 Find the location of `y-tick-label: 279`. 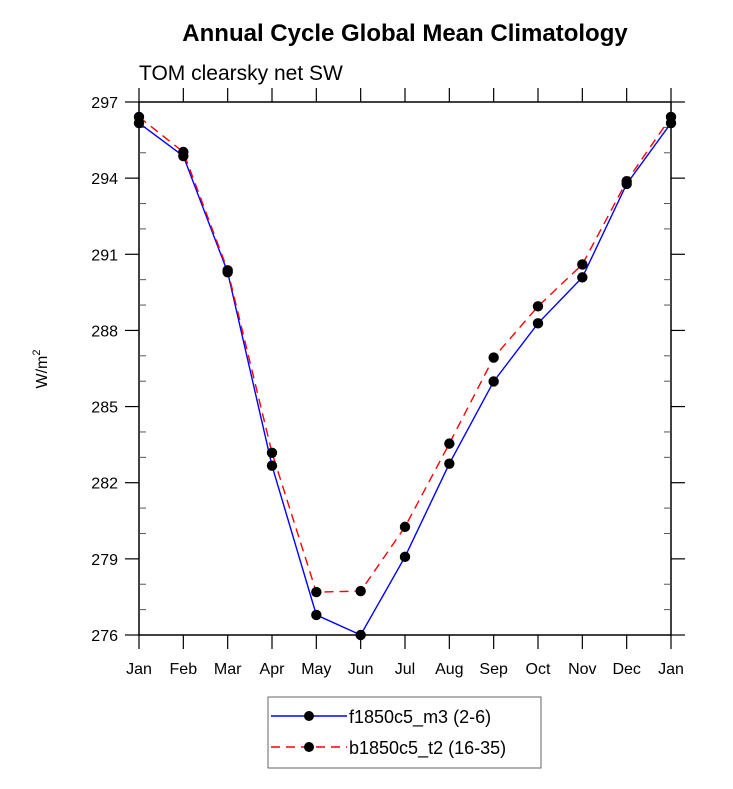

y-tick-label: 279 is located at coordinates (104, 560).